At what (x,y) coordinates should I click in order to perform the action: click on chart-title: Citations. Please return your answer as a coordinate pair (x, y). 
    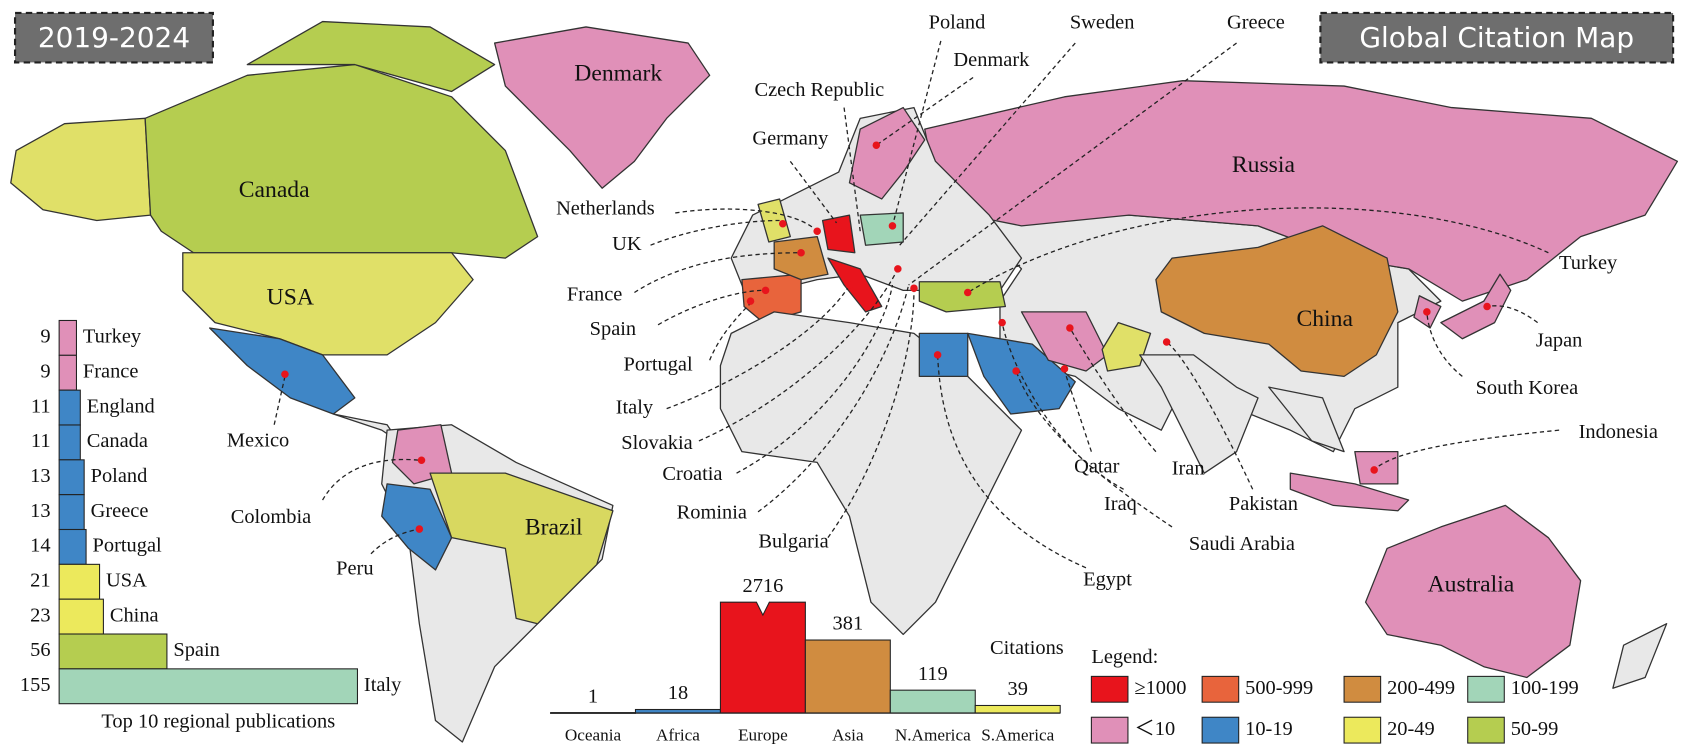
    Looking at the image, I should click on (1027, 648).